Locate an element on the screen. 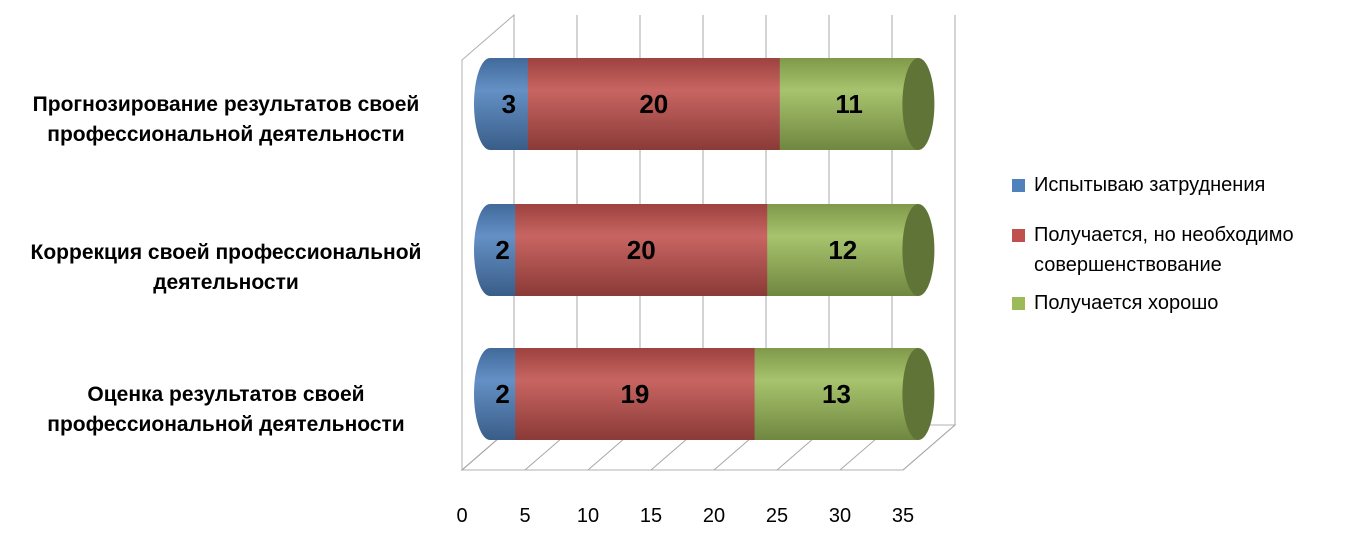  x-tick-label: 15 is located at coordinates (651, 516).